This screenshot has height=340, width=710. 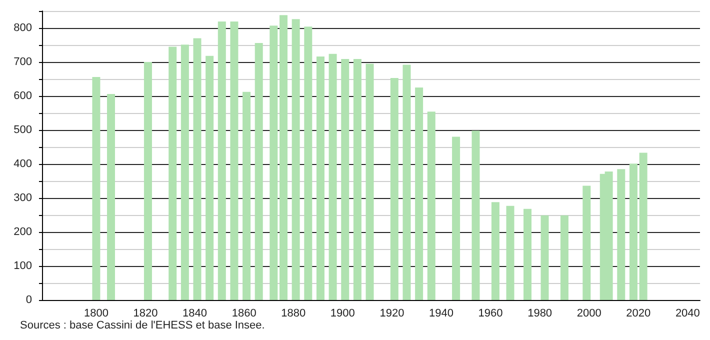 I want to click on x-tick-label: 1800, so click(x=96, y=314).